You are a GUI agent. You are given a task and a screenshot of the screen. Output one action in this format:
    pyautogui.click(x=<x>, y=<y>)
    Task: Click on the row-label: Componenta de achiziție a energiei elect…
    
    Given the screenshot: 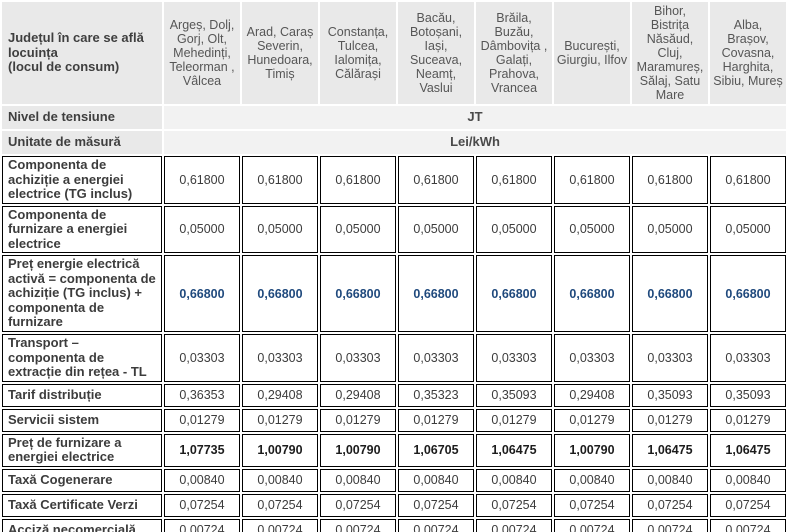 What is the action you would take?
    pyautogui.click(x=82, y=180)
    